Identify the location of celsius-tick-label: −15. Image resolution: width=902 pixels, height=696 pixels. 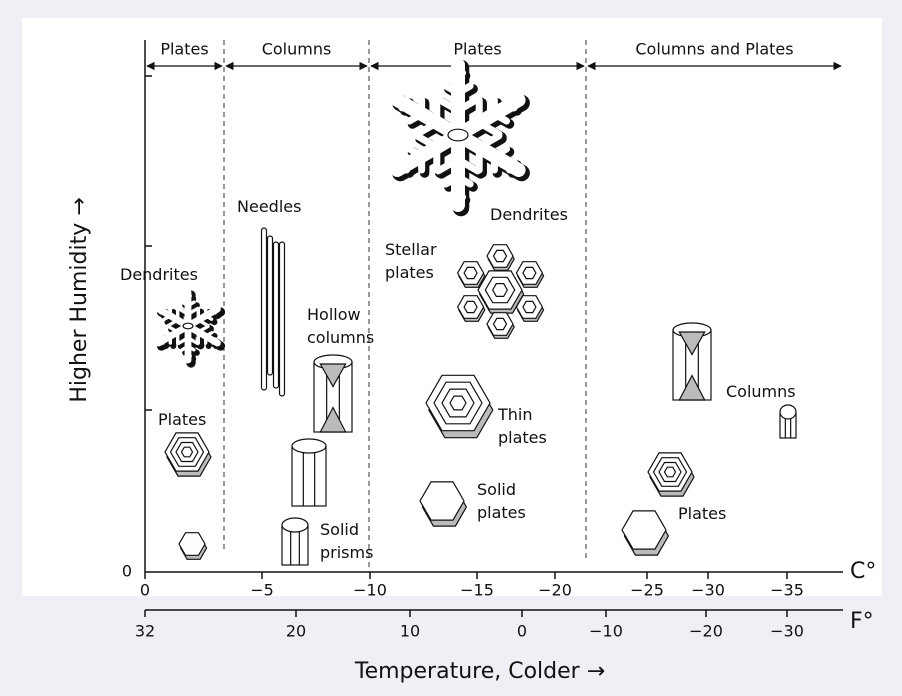
(477, 590).